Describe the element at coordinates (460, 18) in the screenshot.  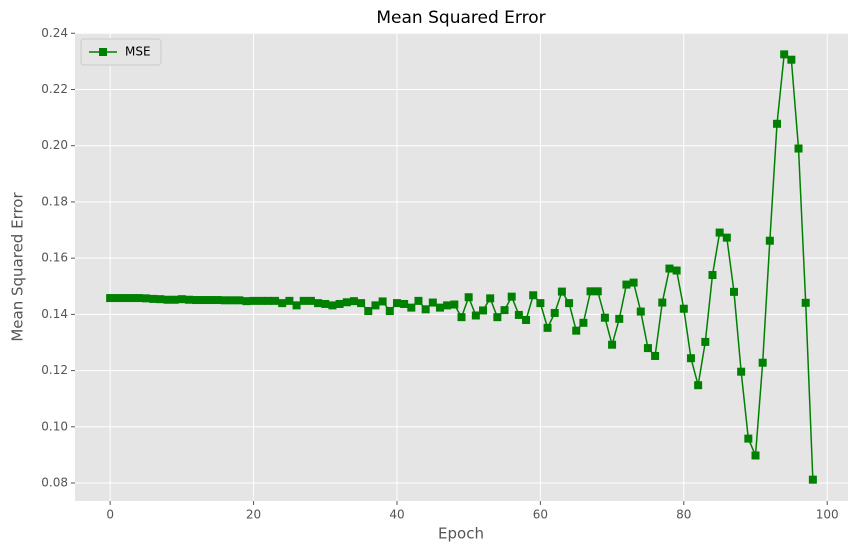
I see `chart-title: Mean Squared Error` at that location.